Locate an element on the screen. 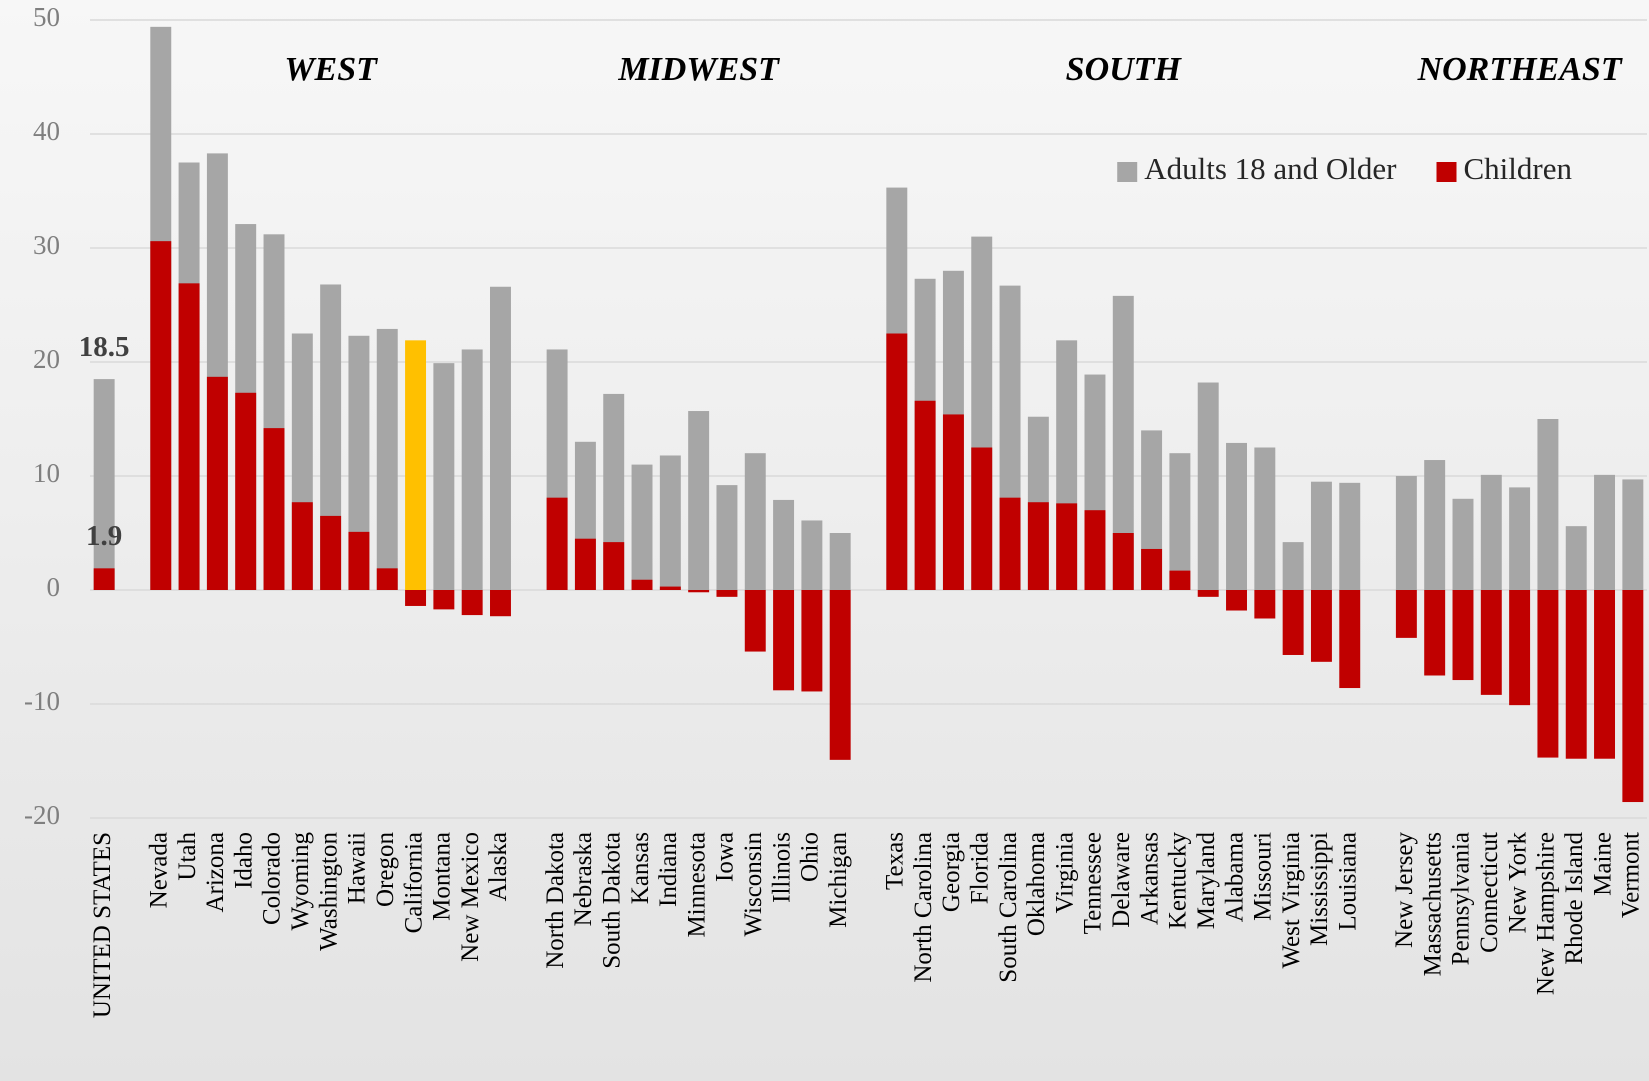  x-tick-label: Connecticut is located at coordinates (1489, 892).